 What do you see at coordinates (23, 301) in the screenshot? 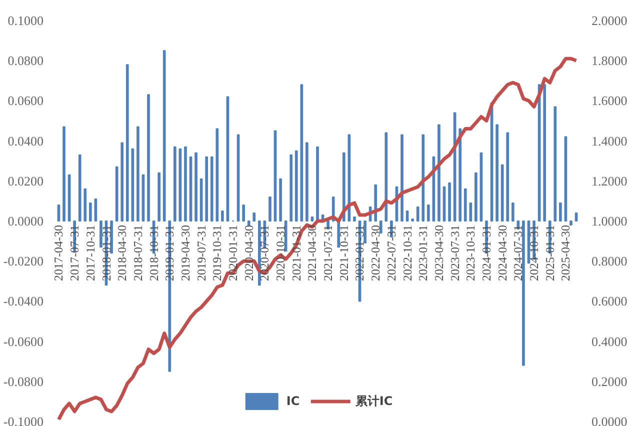
I see `y-tick-label: -0.0400` at bounding box center [23, 301].